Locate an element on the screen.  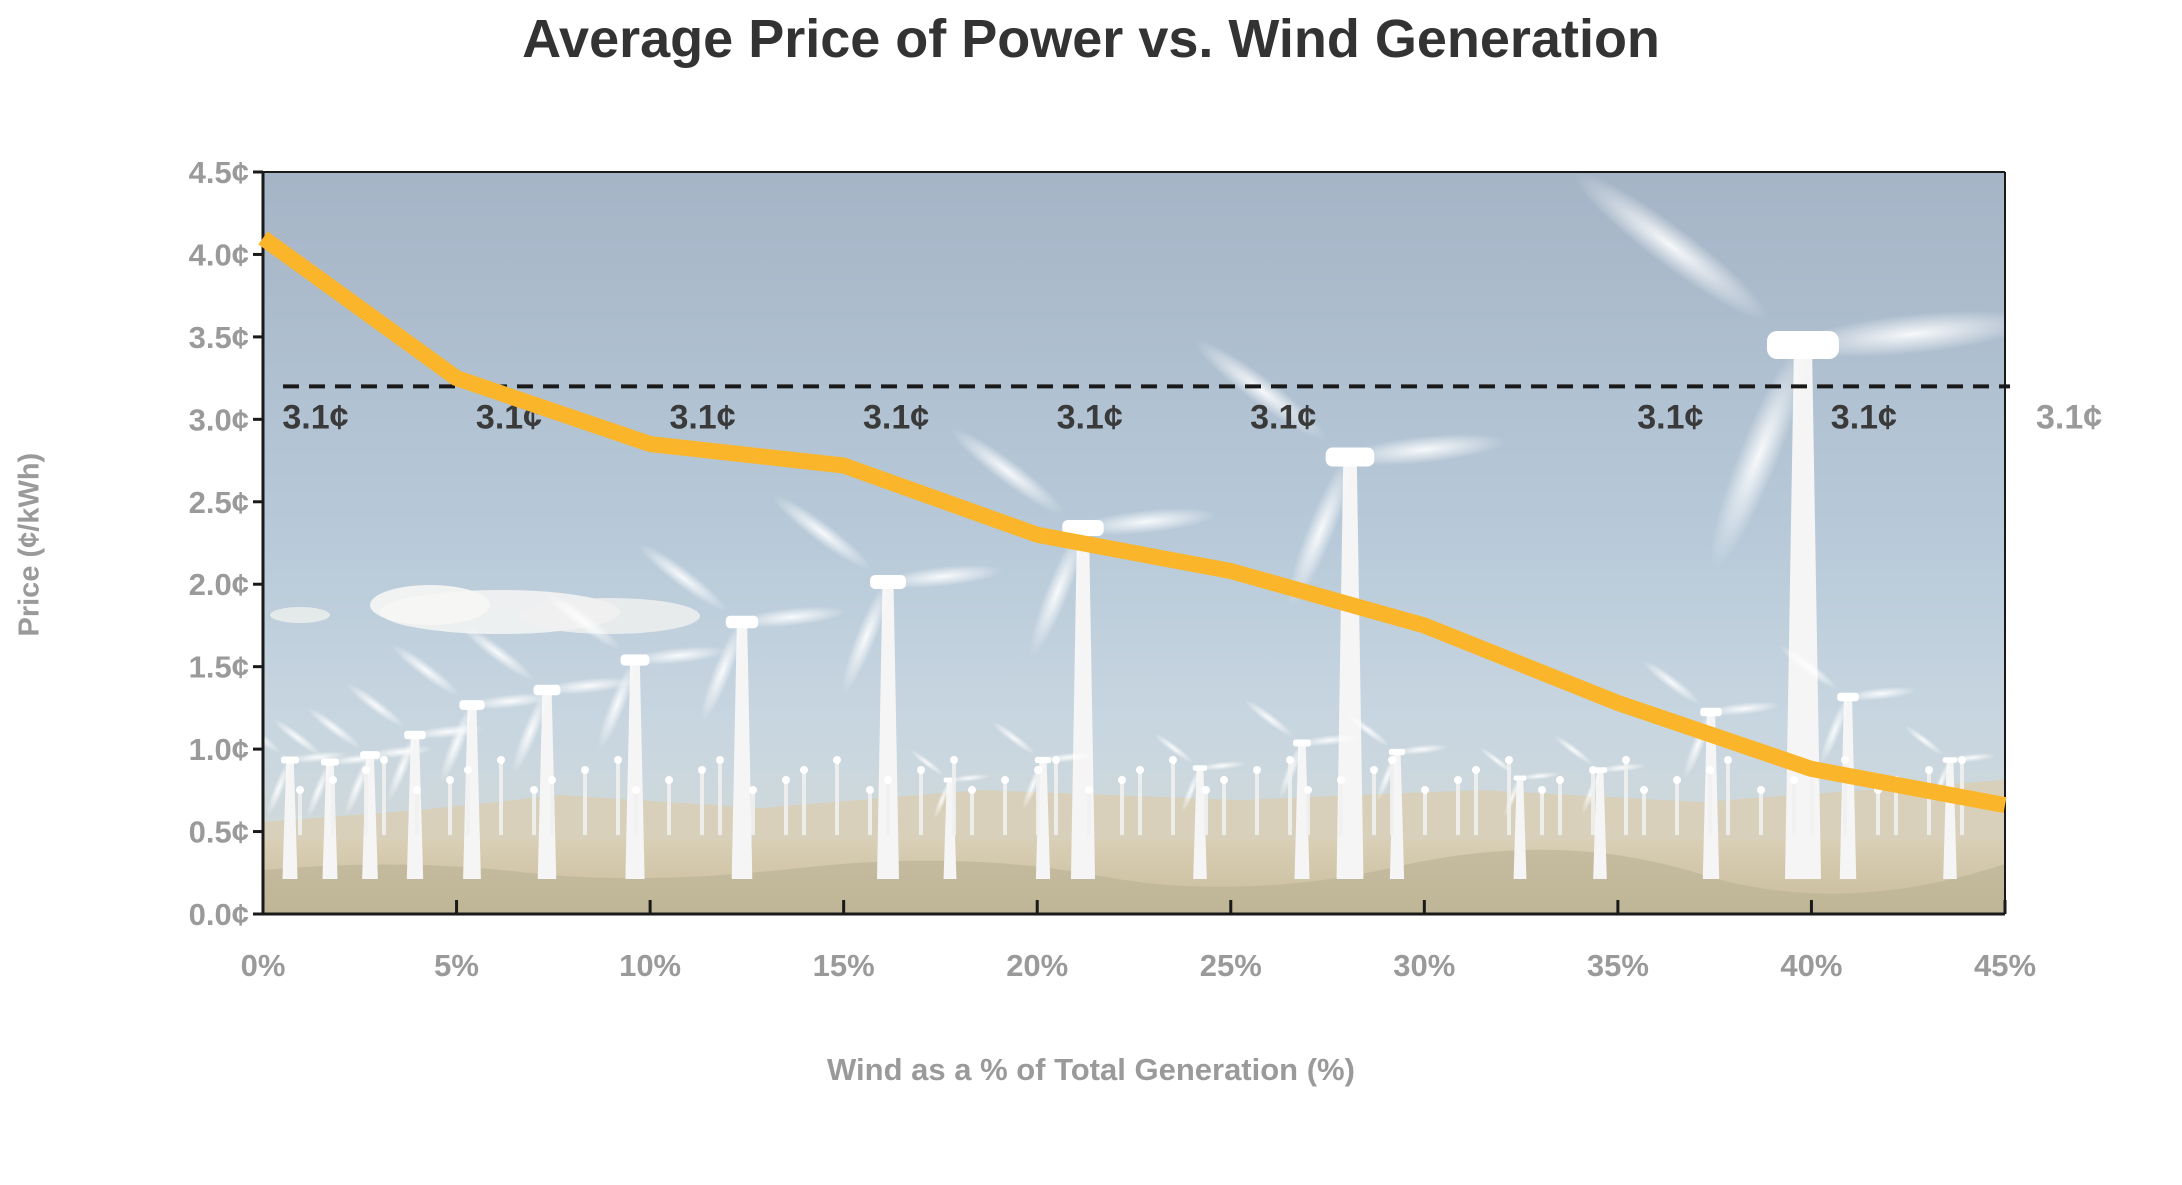
y-axis-label: Price (¢/kWh) is located at coordinates (29, 544).